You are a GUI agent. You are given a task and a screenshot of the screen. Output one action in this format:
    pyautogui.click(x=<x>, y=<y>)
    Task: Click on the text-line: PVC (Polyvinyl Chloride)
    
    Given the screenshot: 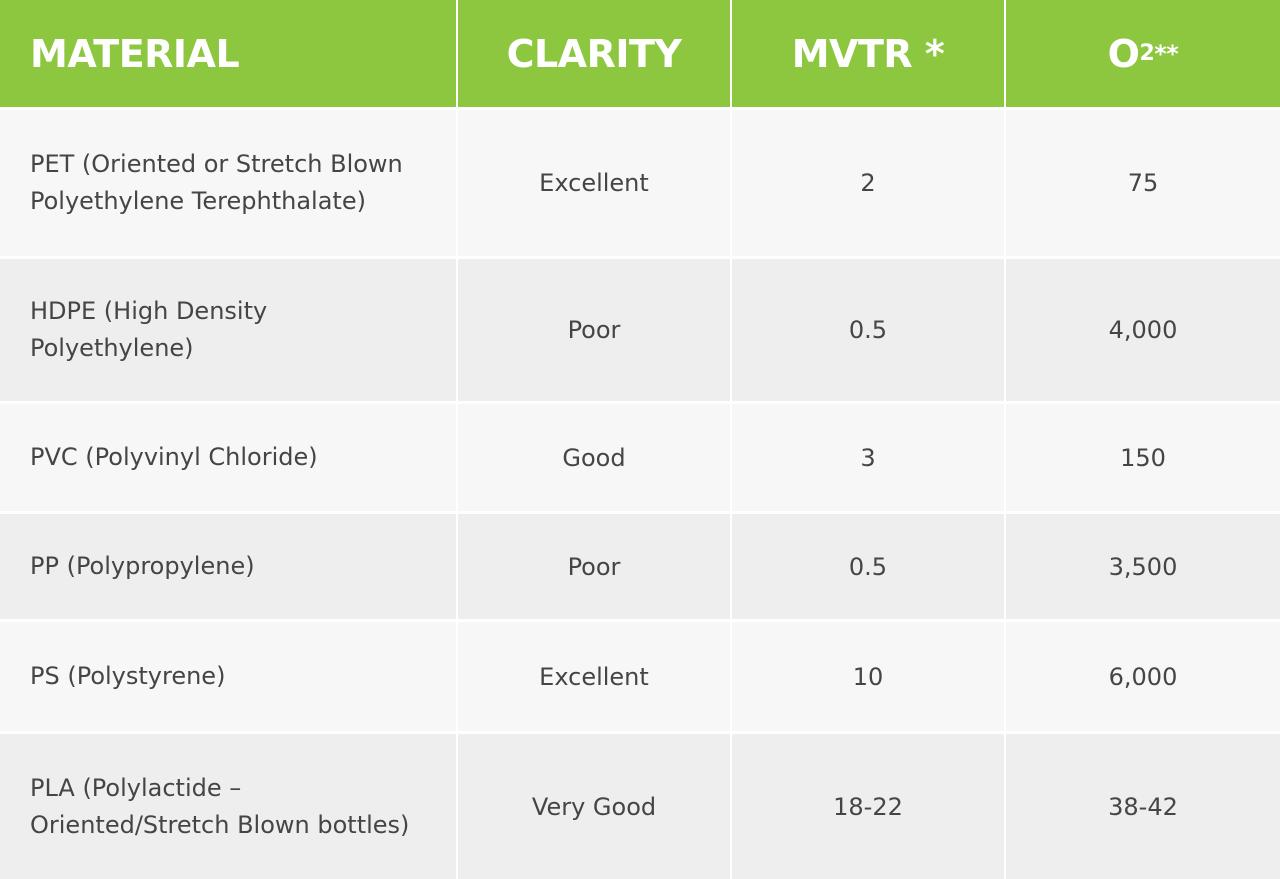 What is the action you would take?
    pyautogui.click(x=174, y=457)
    